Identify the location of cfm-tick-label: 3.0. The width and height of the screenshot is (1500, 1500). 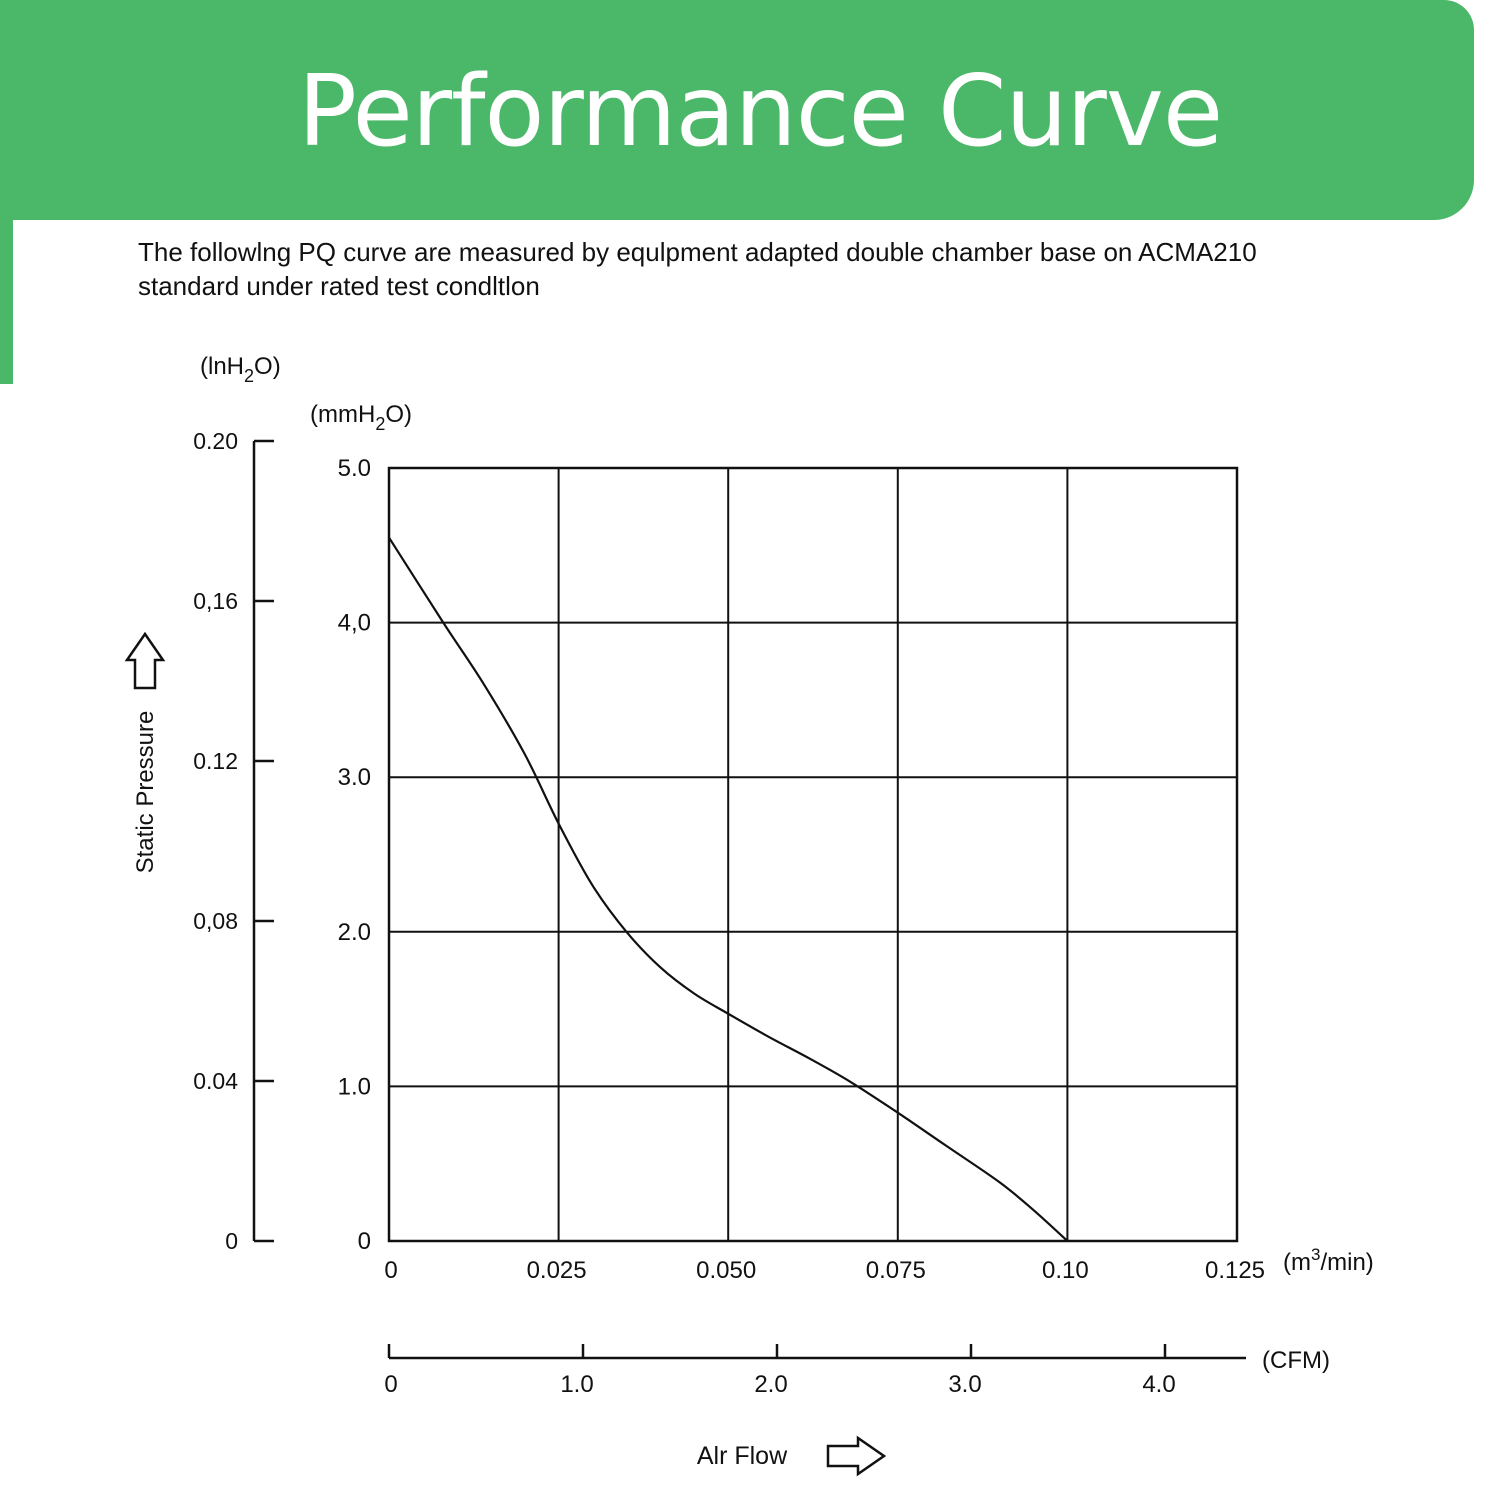
(964, 1384).